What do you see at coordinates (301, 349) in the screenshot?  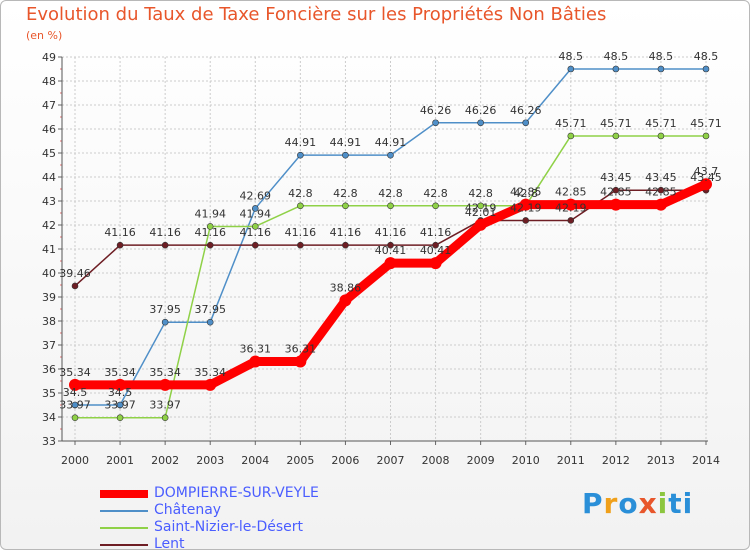 I see `data-label: 36.31` at bounding box center [301, 349].